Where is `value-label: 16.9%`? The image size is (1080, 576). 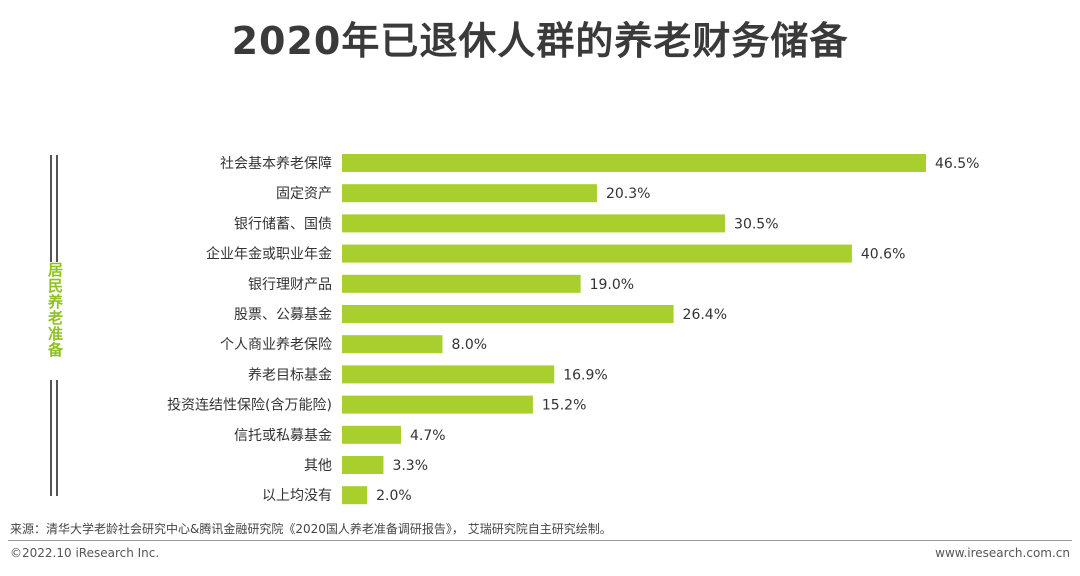 value-label: 16.9% is located at coordinates (585, 375).